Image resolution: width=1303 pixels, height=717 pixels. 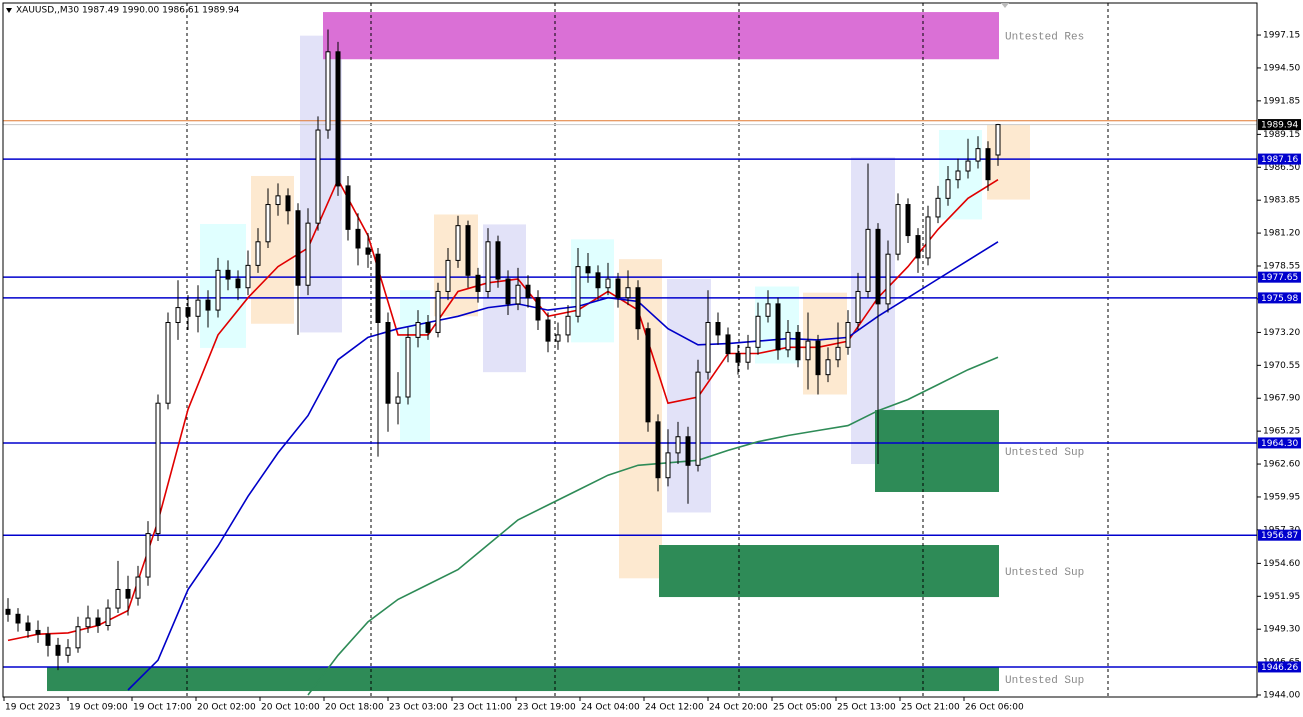 What do you see at coordinates (1008, 162) in the screenshot?
I see `session-box` at bounding box center [1008, 162].